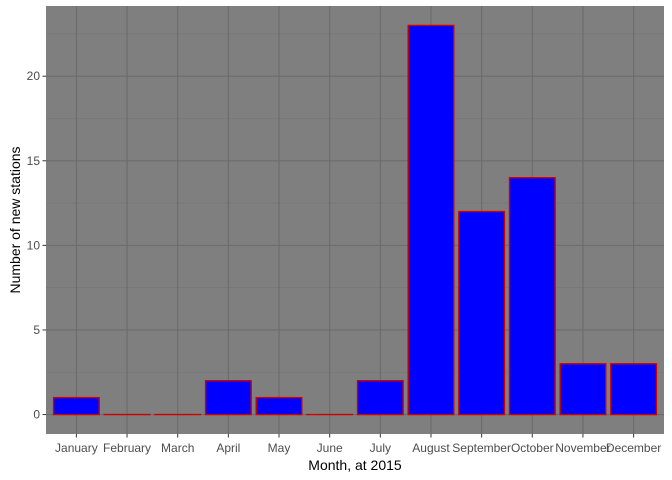  What do you see at coordinates (15, 219) in the screenshot?
I see `y-axis-title: Number of new stations` at bounding box center [15, 219].